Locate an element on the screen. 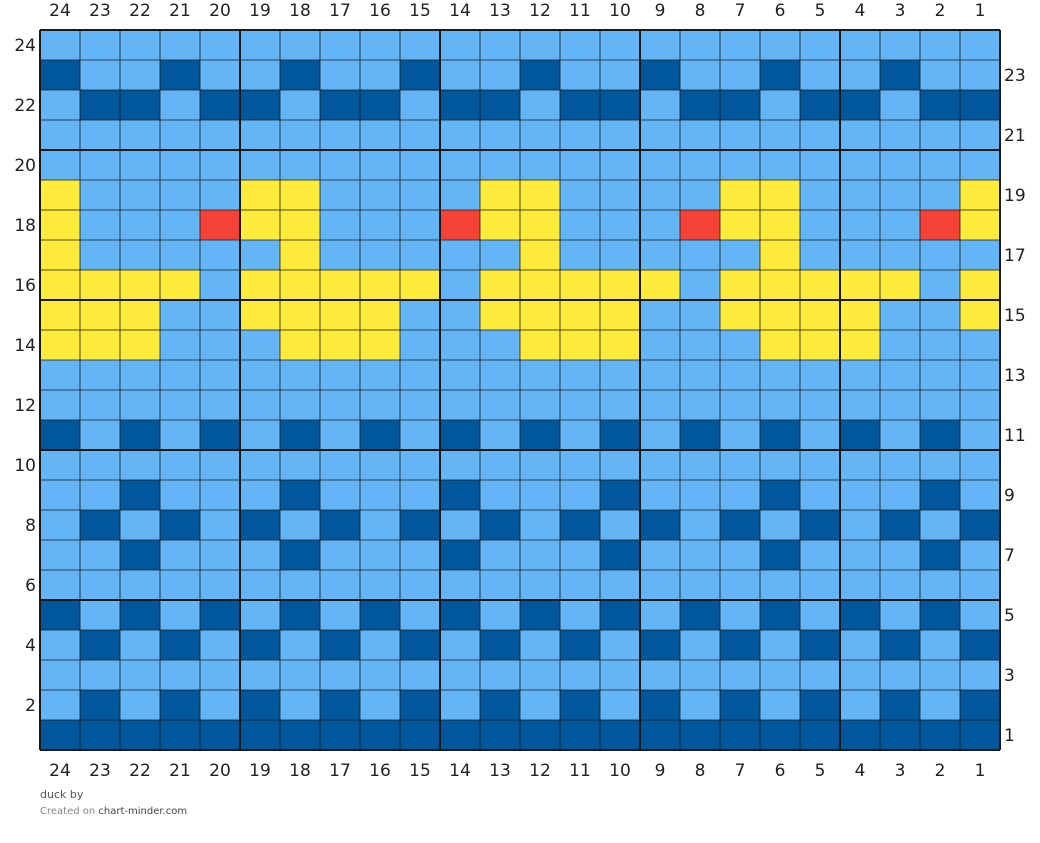  column-label-top: 8 is located at coordinates (700, 11).